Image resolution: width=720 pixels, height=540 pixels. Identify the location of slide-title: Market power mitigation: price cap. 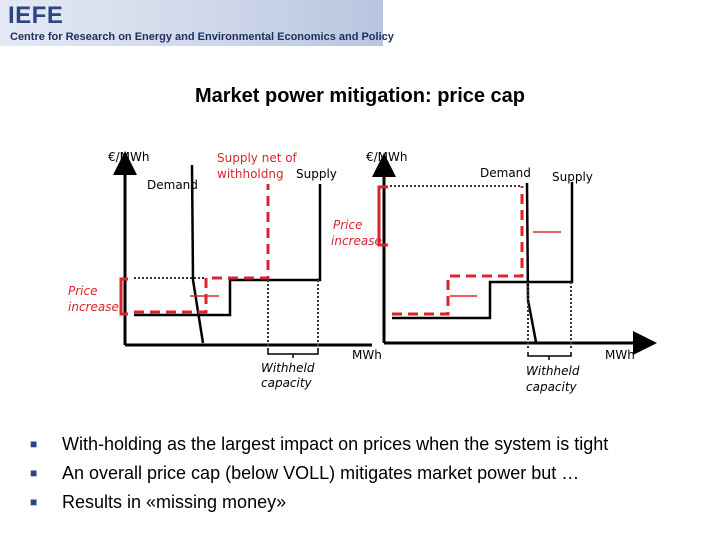
(360, 96).